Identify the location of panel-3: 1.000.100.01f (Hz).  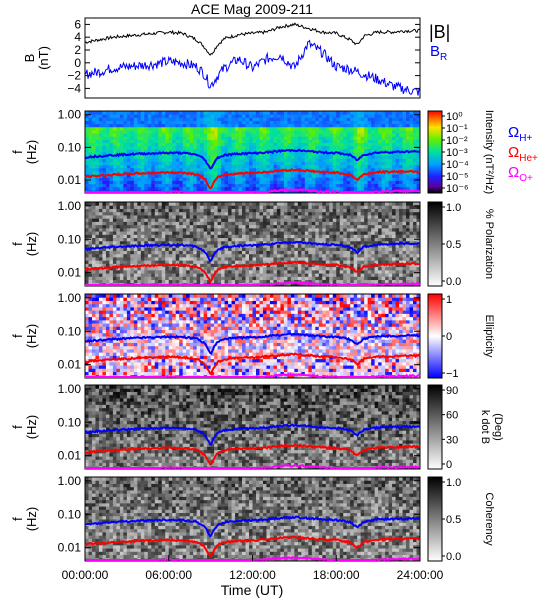
(215, 243).